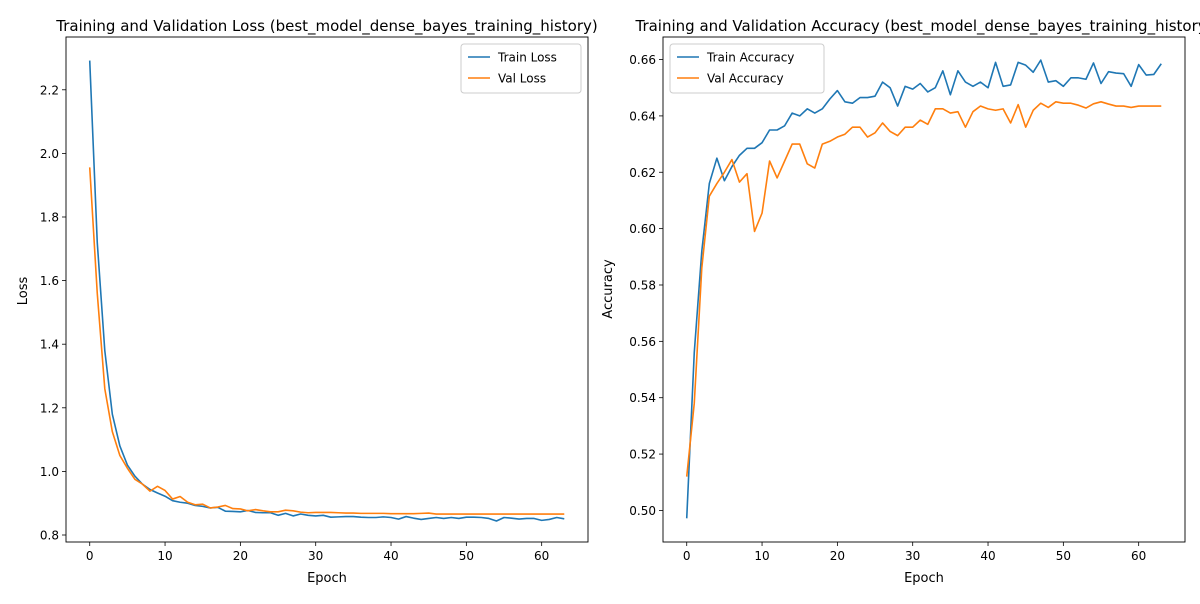  Describe the element at coordinates (642, 455) in the screenshot. I see `accuracy-y-tick-label: 0.52` at that location.